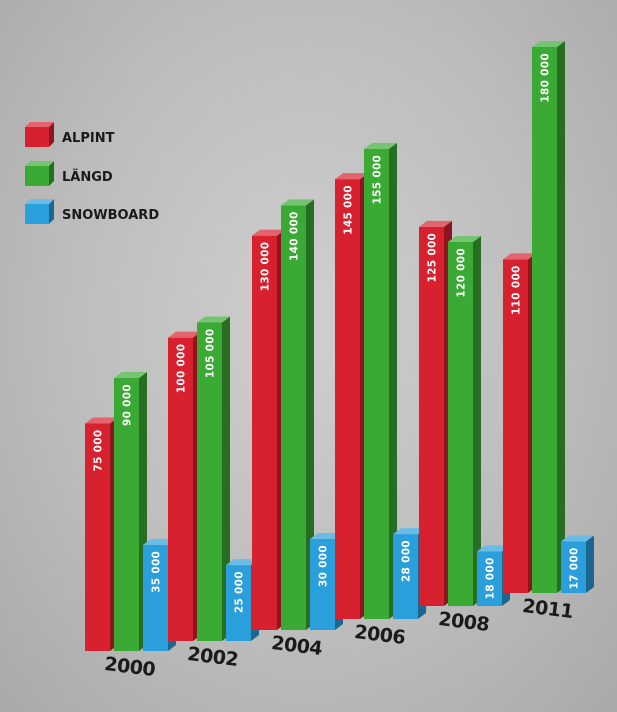 Image resolution: width=617 pixels, height=712 pixels. What do you see at coordinates (462, 273) in the screenshot?
I see `data-label: 120 000` at bounding box center [462, 273].